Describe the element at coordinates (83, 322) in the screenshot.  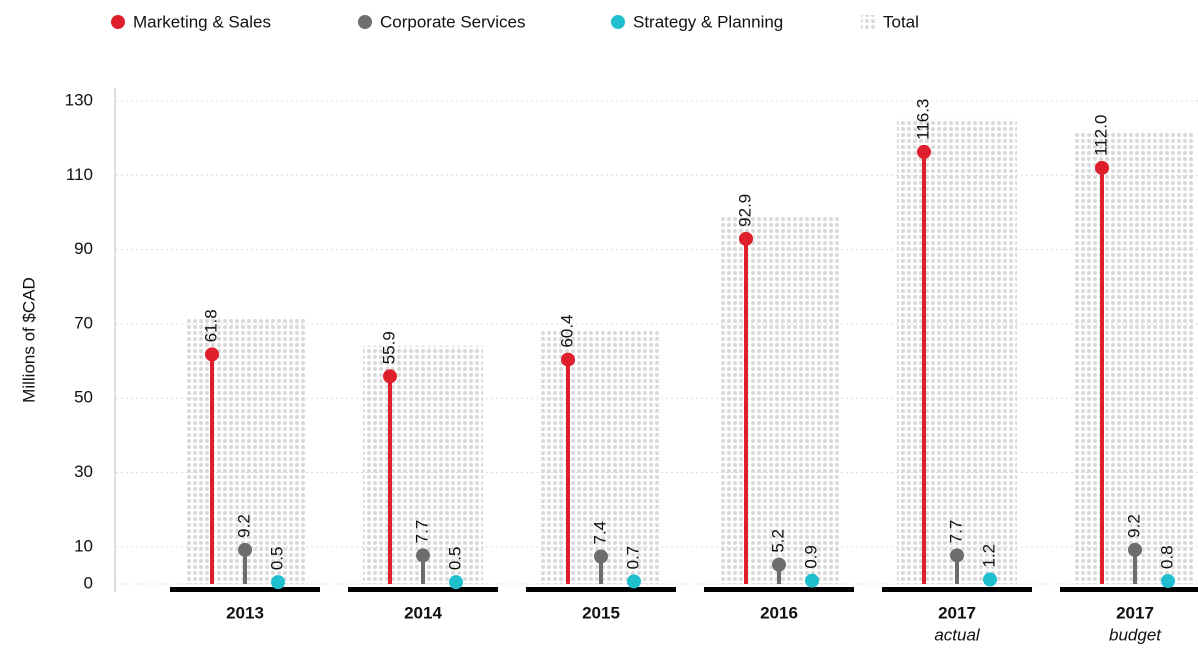
I see `y-tick-label: 70` at that location.